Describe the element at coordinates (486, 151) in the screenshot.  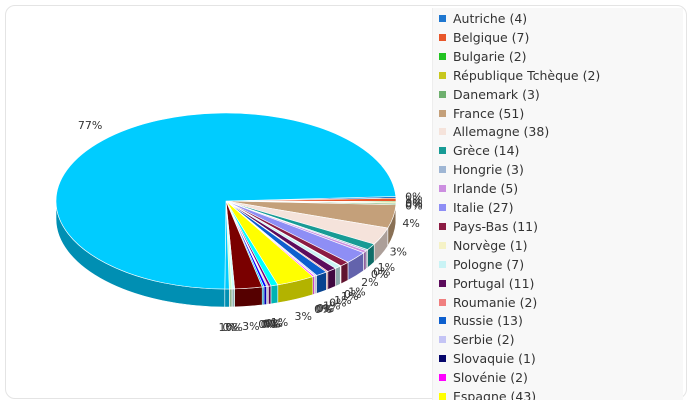
I see `legend-label: Grèce (14)` at that location.